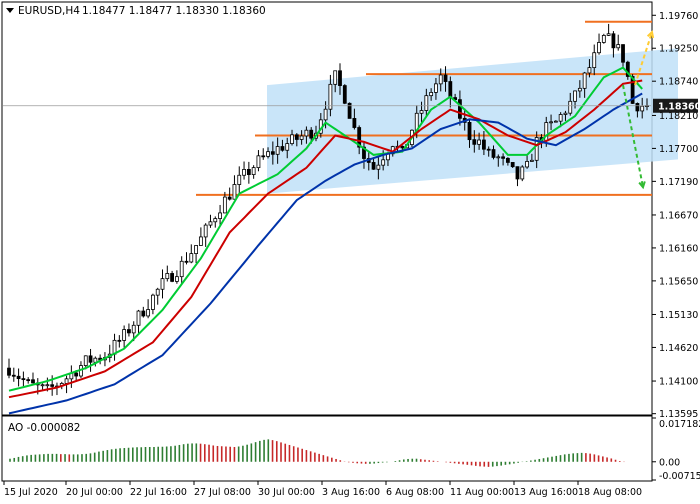 This screenshot has height=504, width=700. What do you see at coordinates (669, 462) in the screenshot?
I see `ao-tick-label: 0.00` at bounding box center [669, 462].